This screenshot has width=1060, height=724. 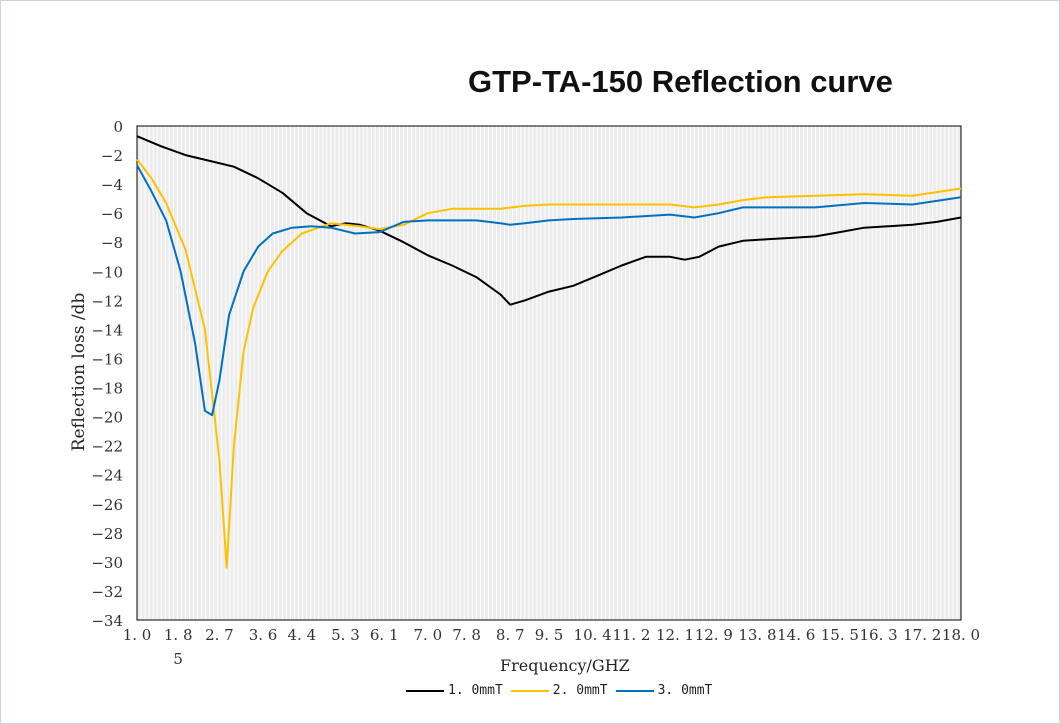 I want to click on y-tick-label: −34, so click(x=107, y=621).